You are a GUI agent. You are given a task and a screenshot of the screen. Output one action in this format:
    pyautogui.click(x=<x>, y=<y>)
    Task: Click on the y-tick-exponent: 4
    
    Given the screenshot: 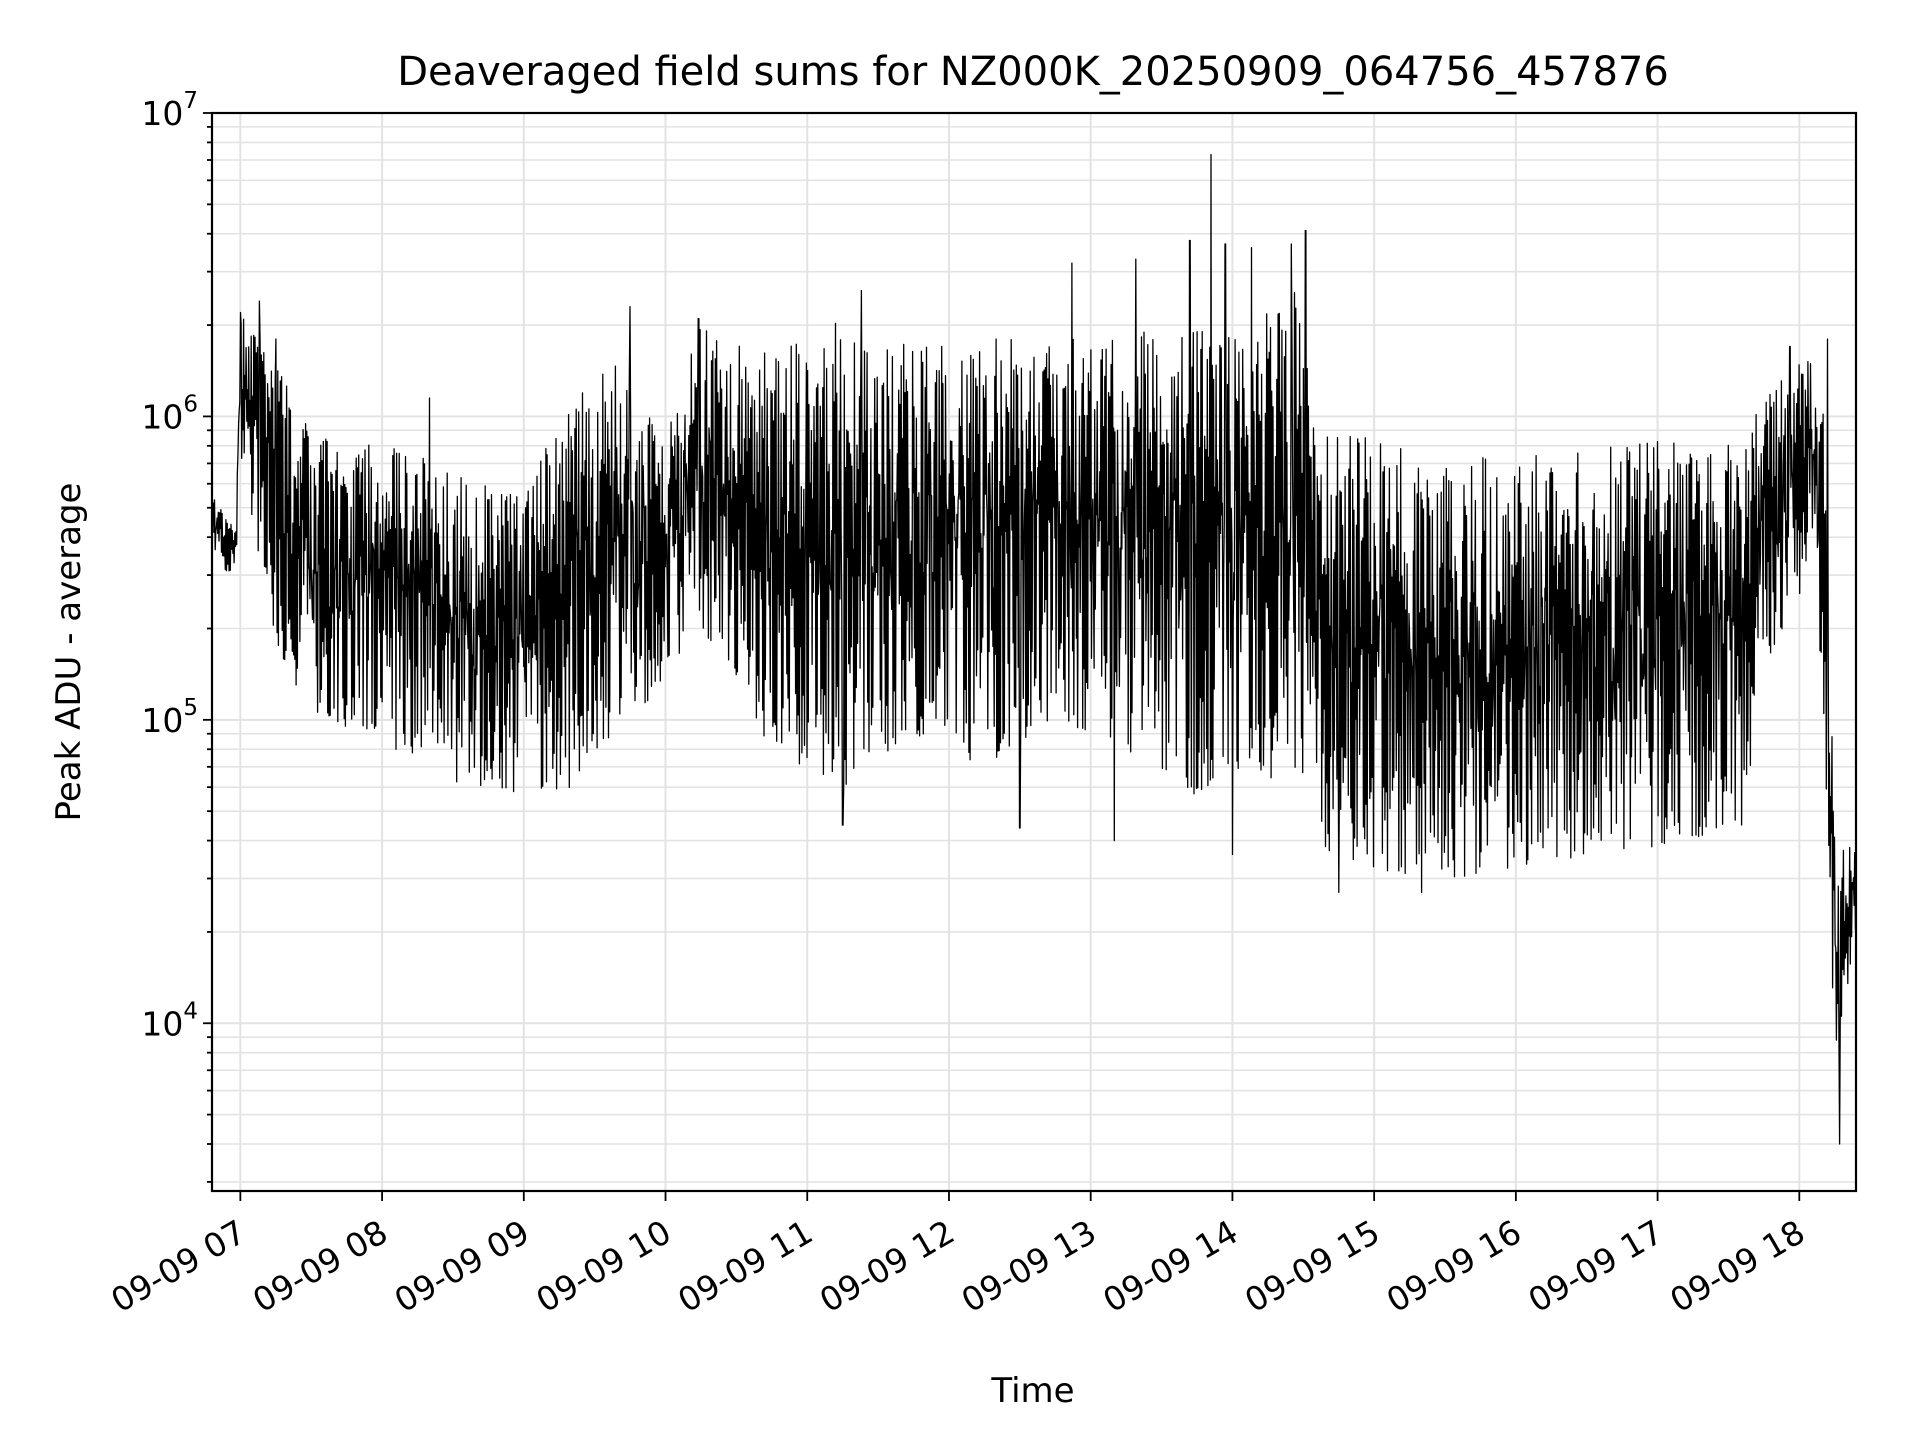 What is the action you would take?
    pyautogui.click(x=190, y=1011)
    